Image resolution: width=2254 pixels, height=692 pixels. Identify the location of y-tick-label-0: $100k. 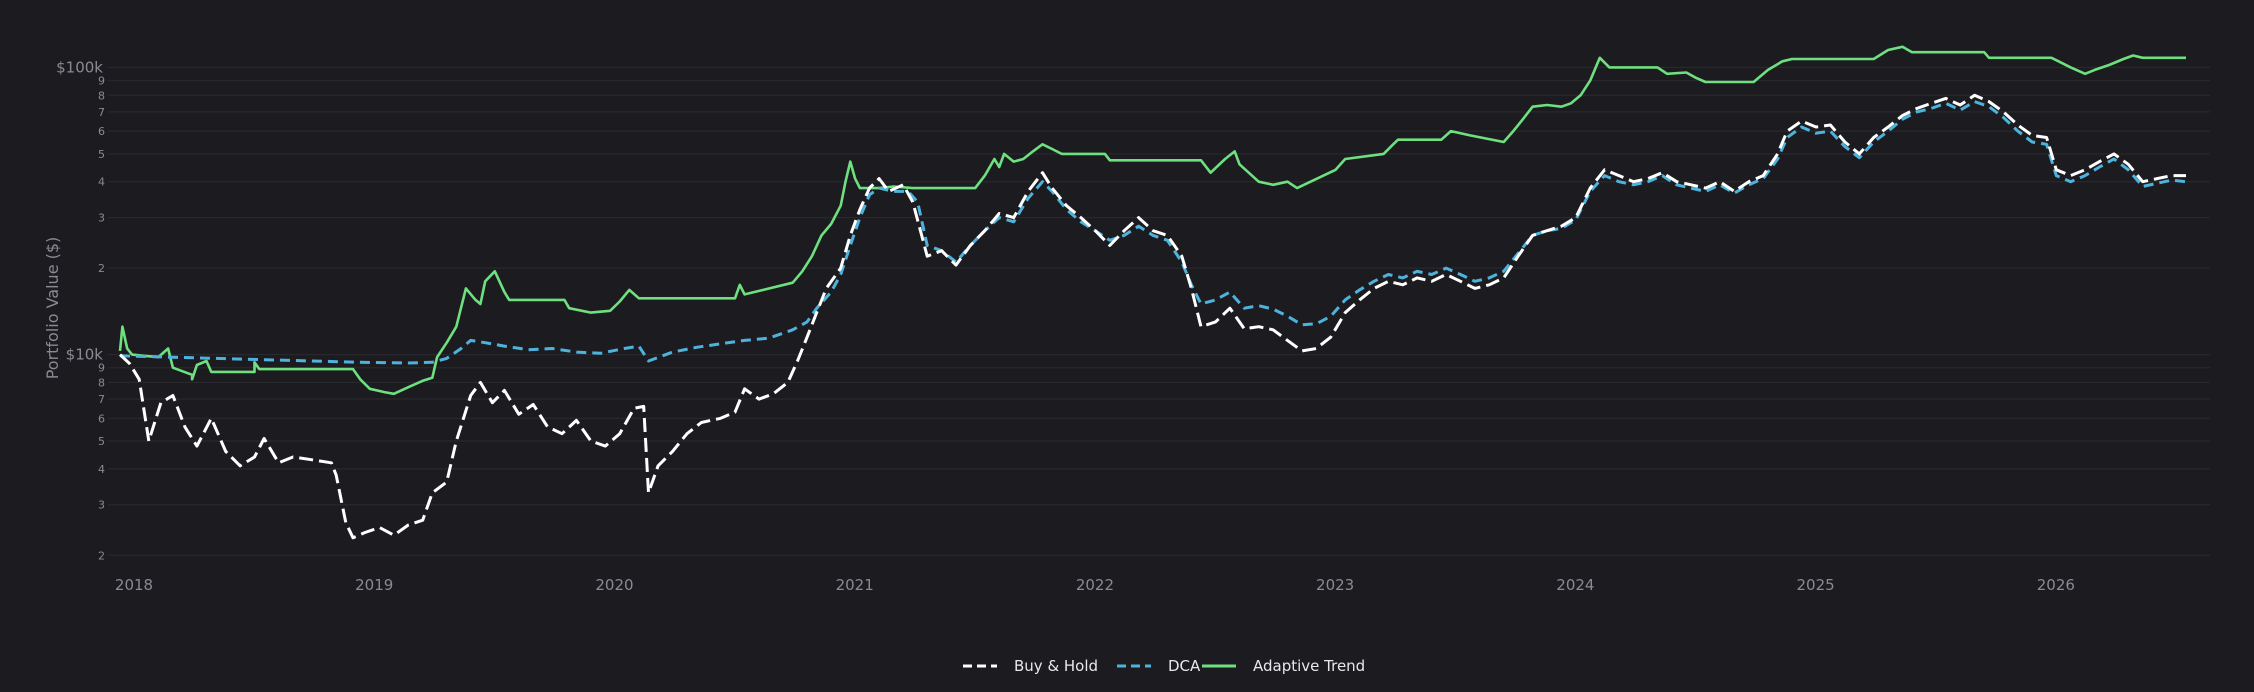
(79, 67).